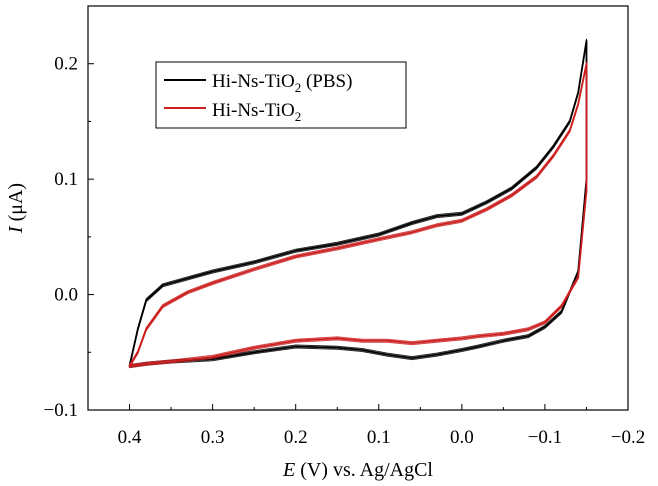  What do you see at coordinates (213, 437) in the screenshot?
I see `x-tick-label: 0.3` at bounding box center [213, 437].